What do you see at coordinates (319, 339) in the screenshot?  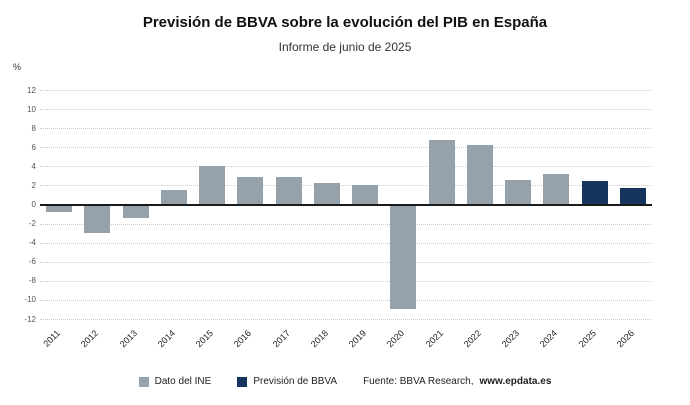 I see `x-tick-label-2018: 2018` at bounding box center [319, 339].